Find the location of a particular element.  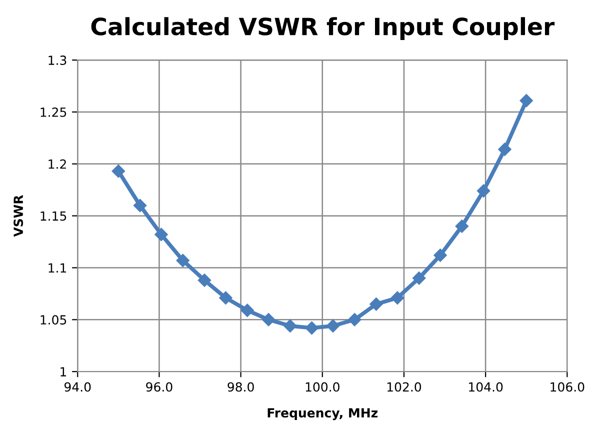

y-tick-label: 1.3 is located at coordinates (57, 60).